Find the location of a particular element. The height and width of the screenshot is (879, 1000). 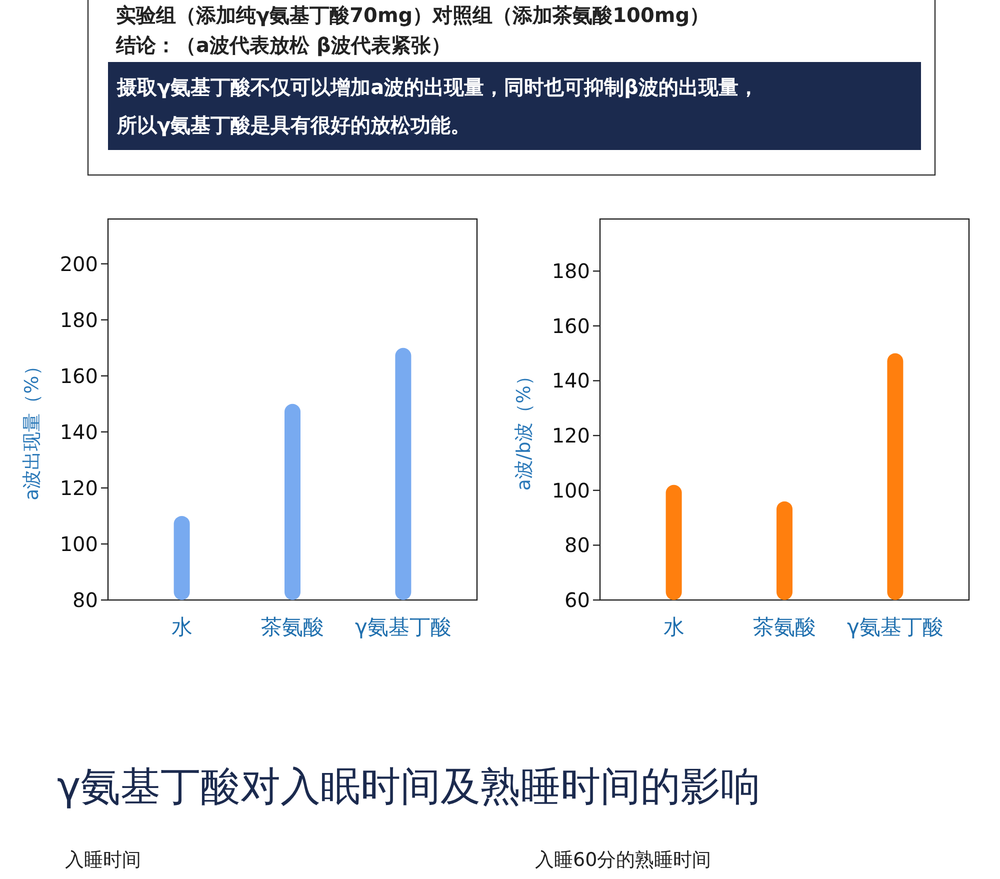

y-axis-title: a波/b波（%） is located at coordinates (524, 428).